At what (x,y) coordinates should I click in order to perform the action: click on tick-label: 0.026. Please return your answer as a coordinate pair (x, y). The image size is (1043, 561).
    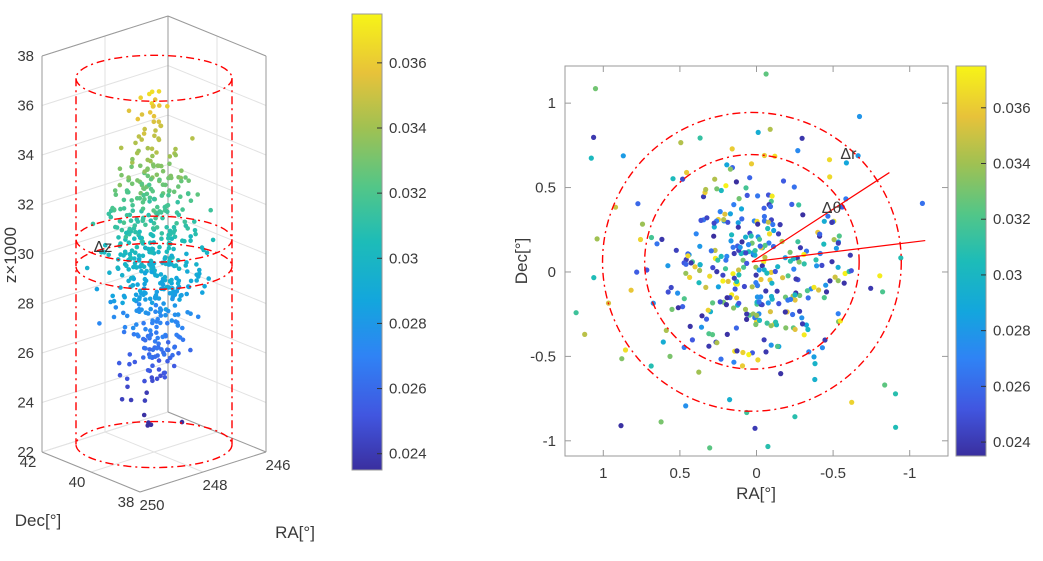
    Looking at the image, I should click on (1012, 386).